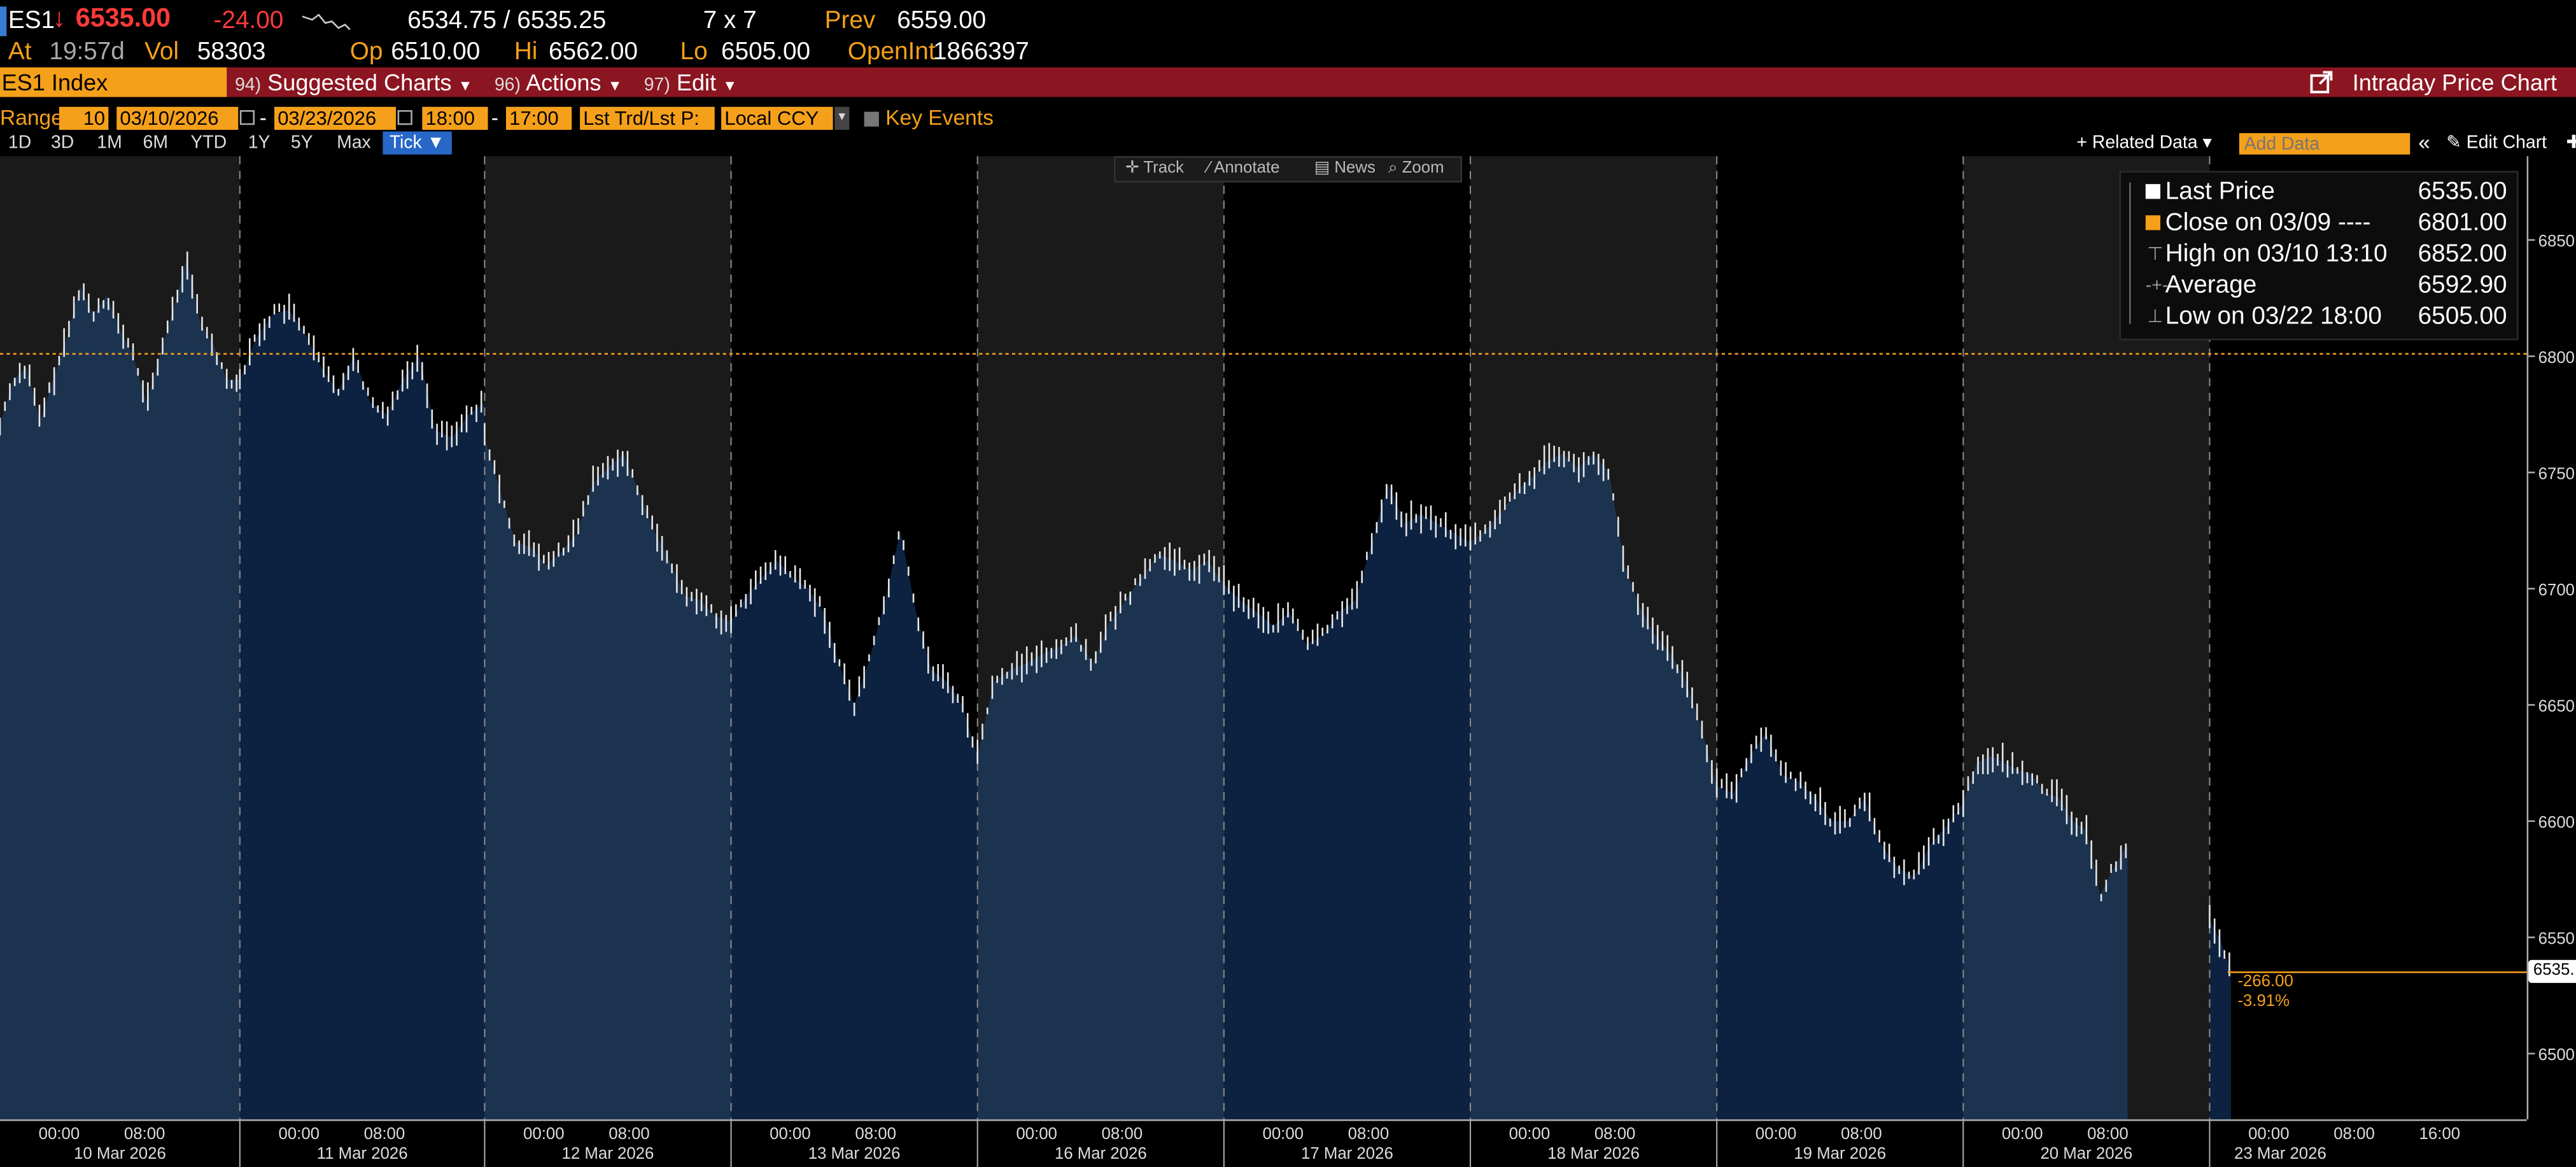  What do you see at coordinates (302, 143) in the screenshot?
I see `period-5y: 5Y` at bounding box center [302, 143].